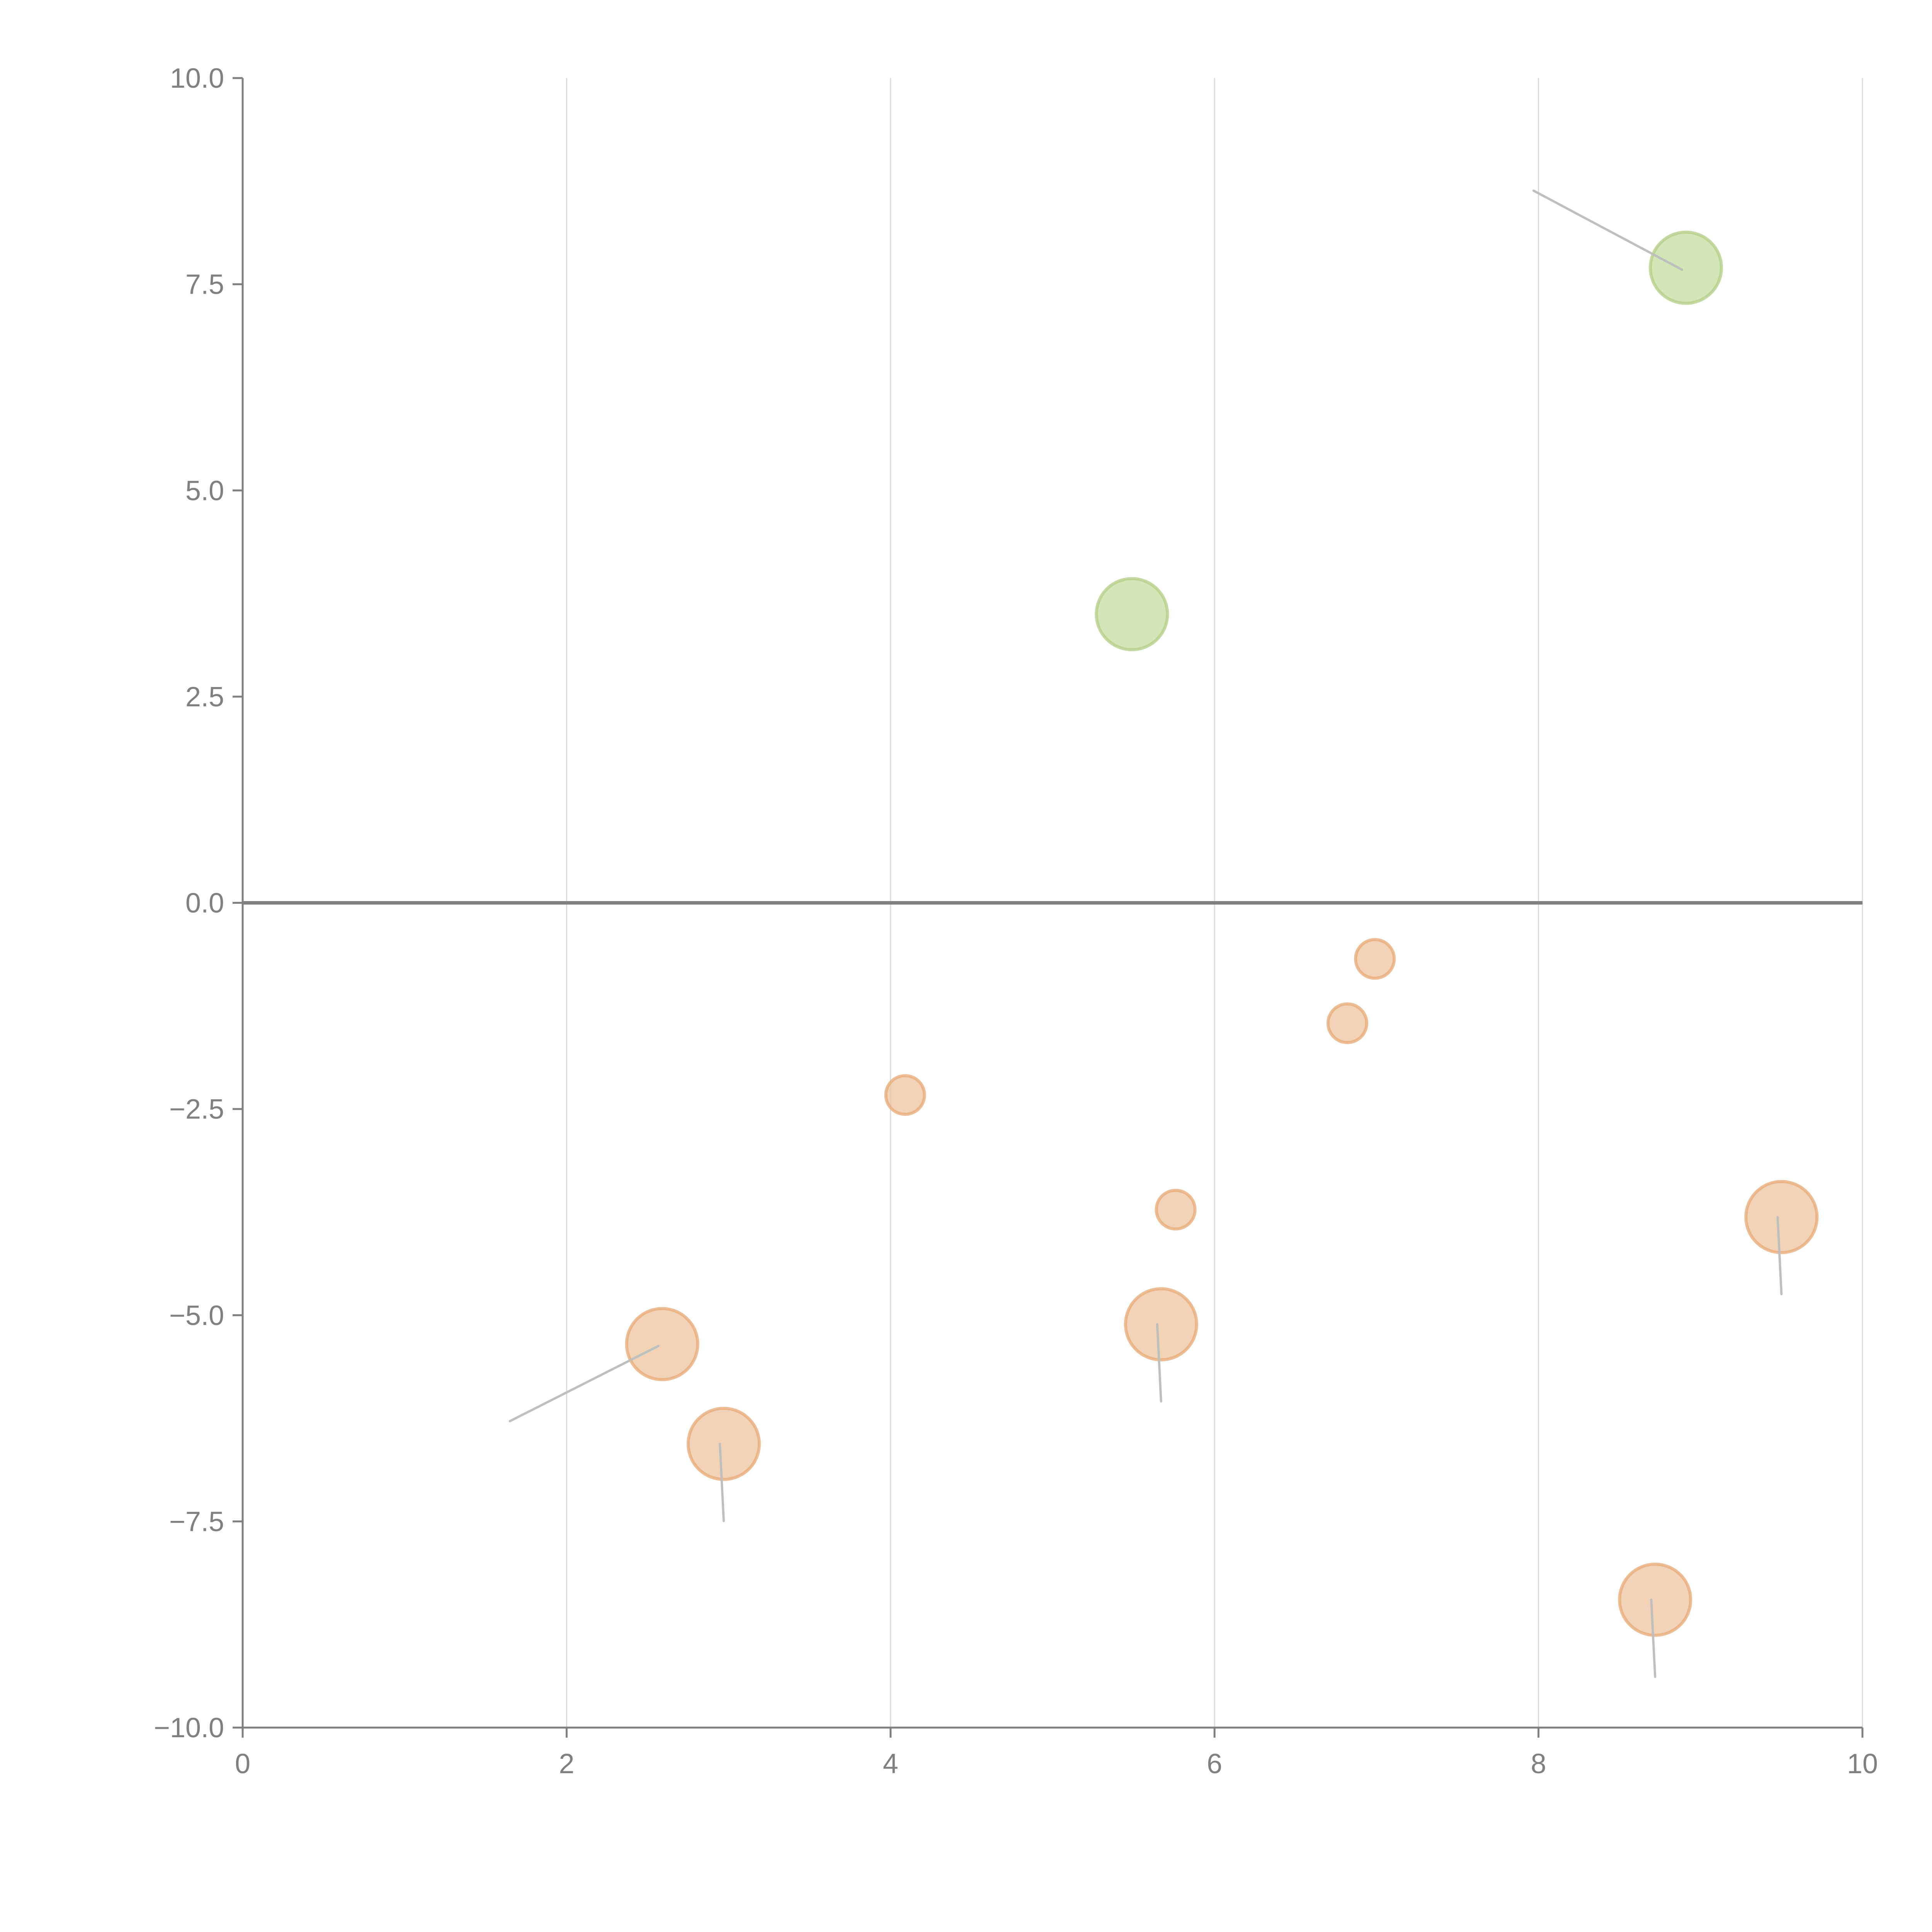  I want to click on x-tick-label: 8, so click(1539, 1764).